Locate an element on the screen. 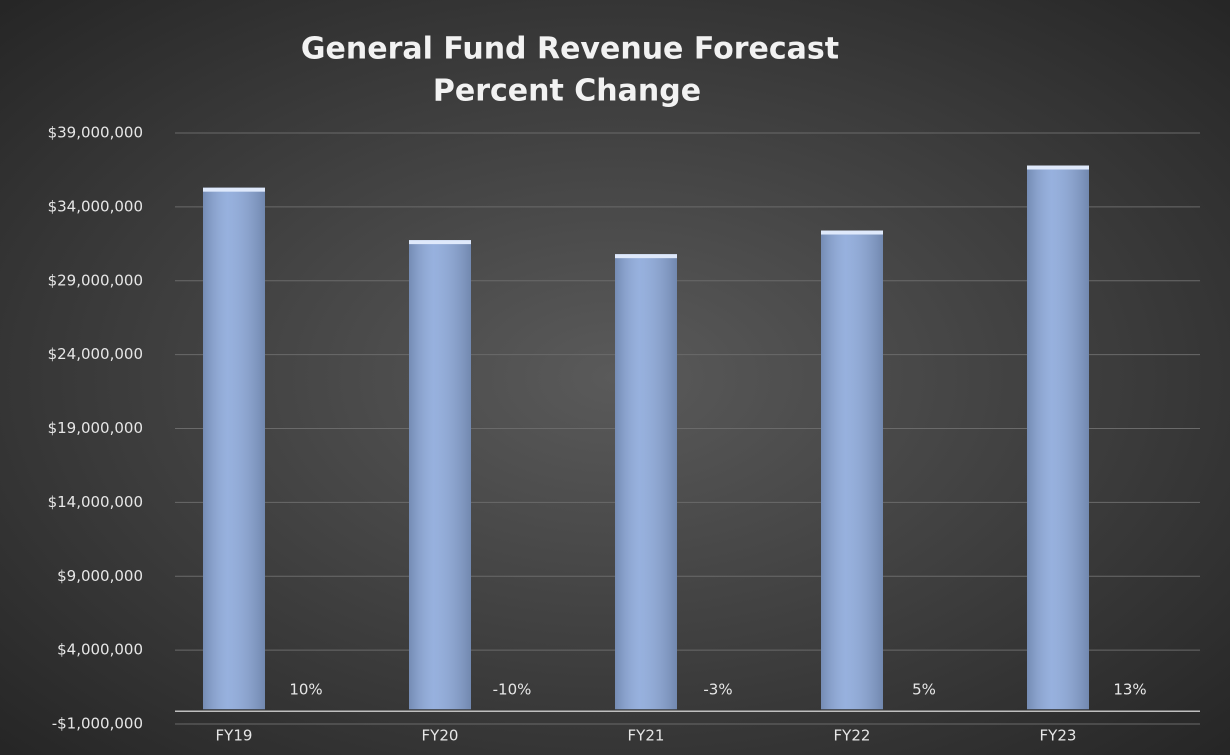  y-tick-label: $29,000,000 is located at coordinates (95, 280).